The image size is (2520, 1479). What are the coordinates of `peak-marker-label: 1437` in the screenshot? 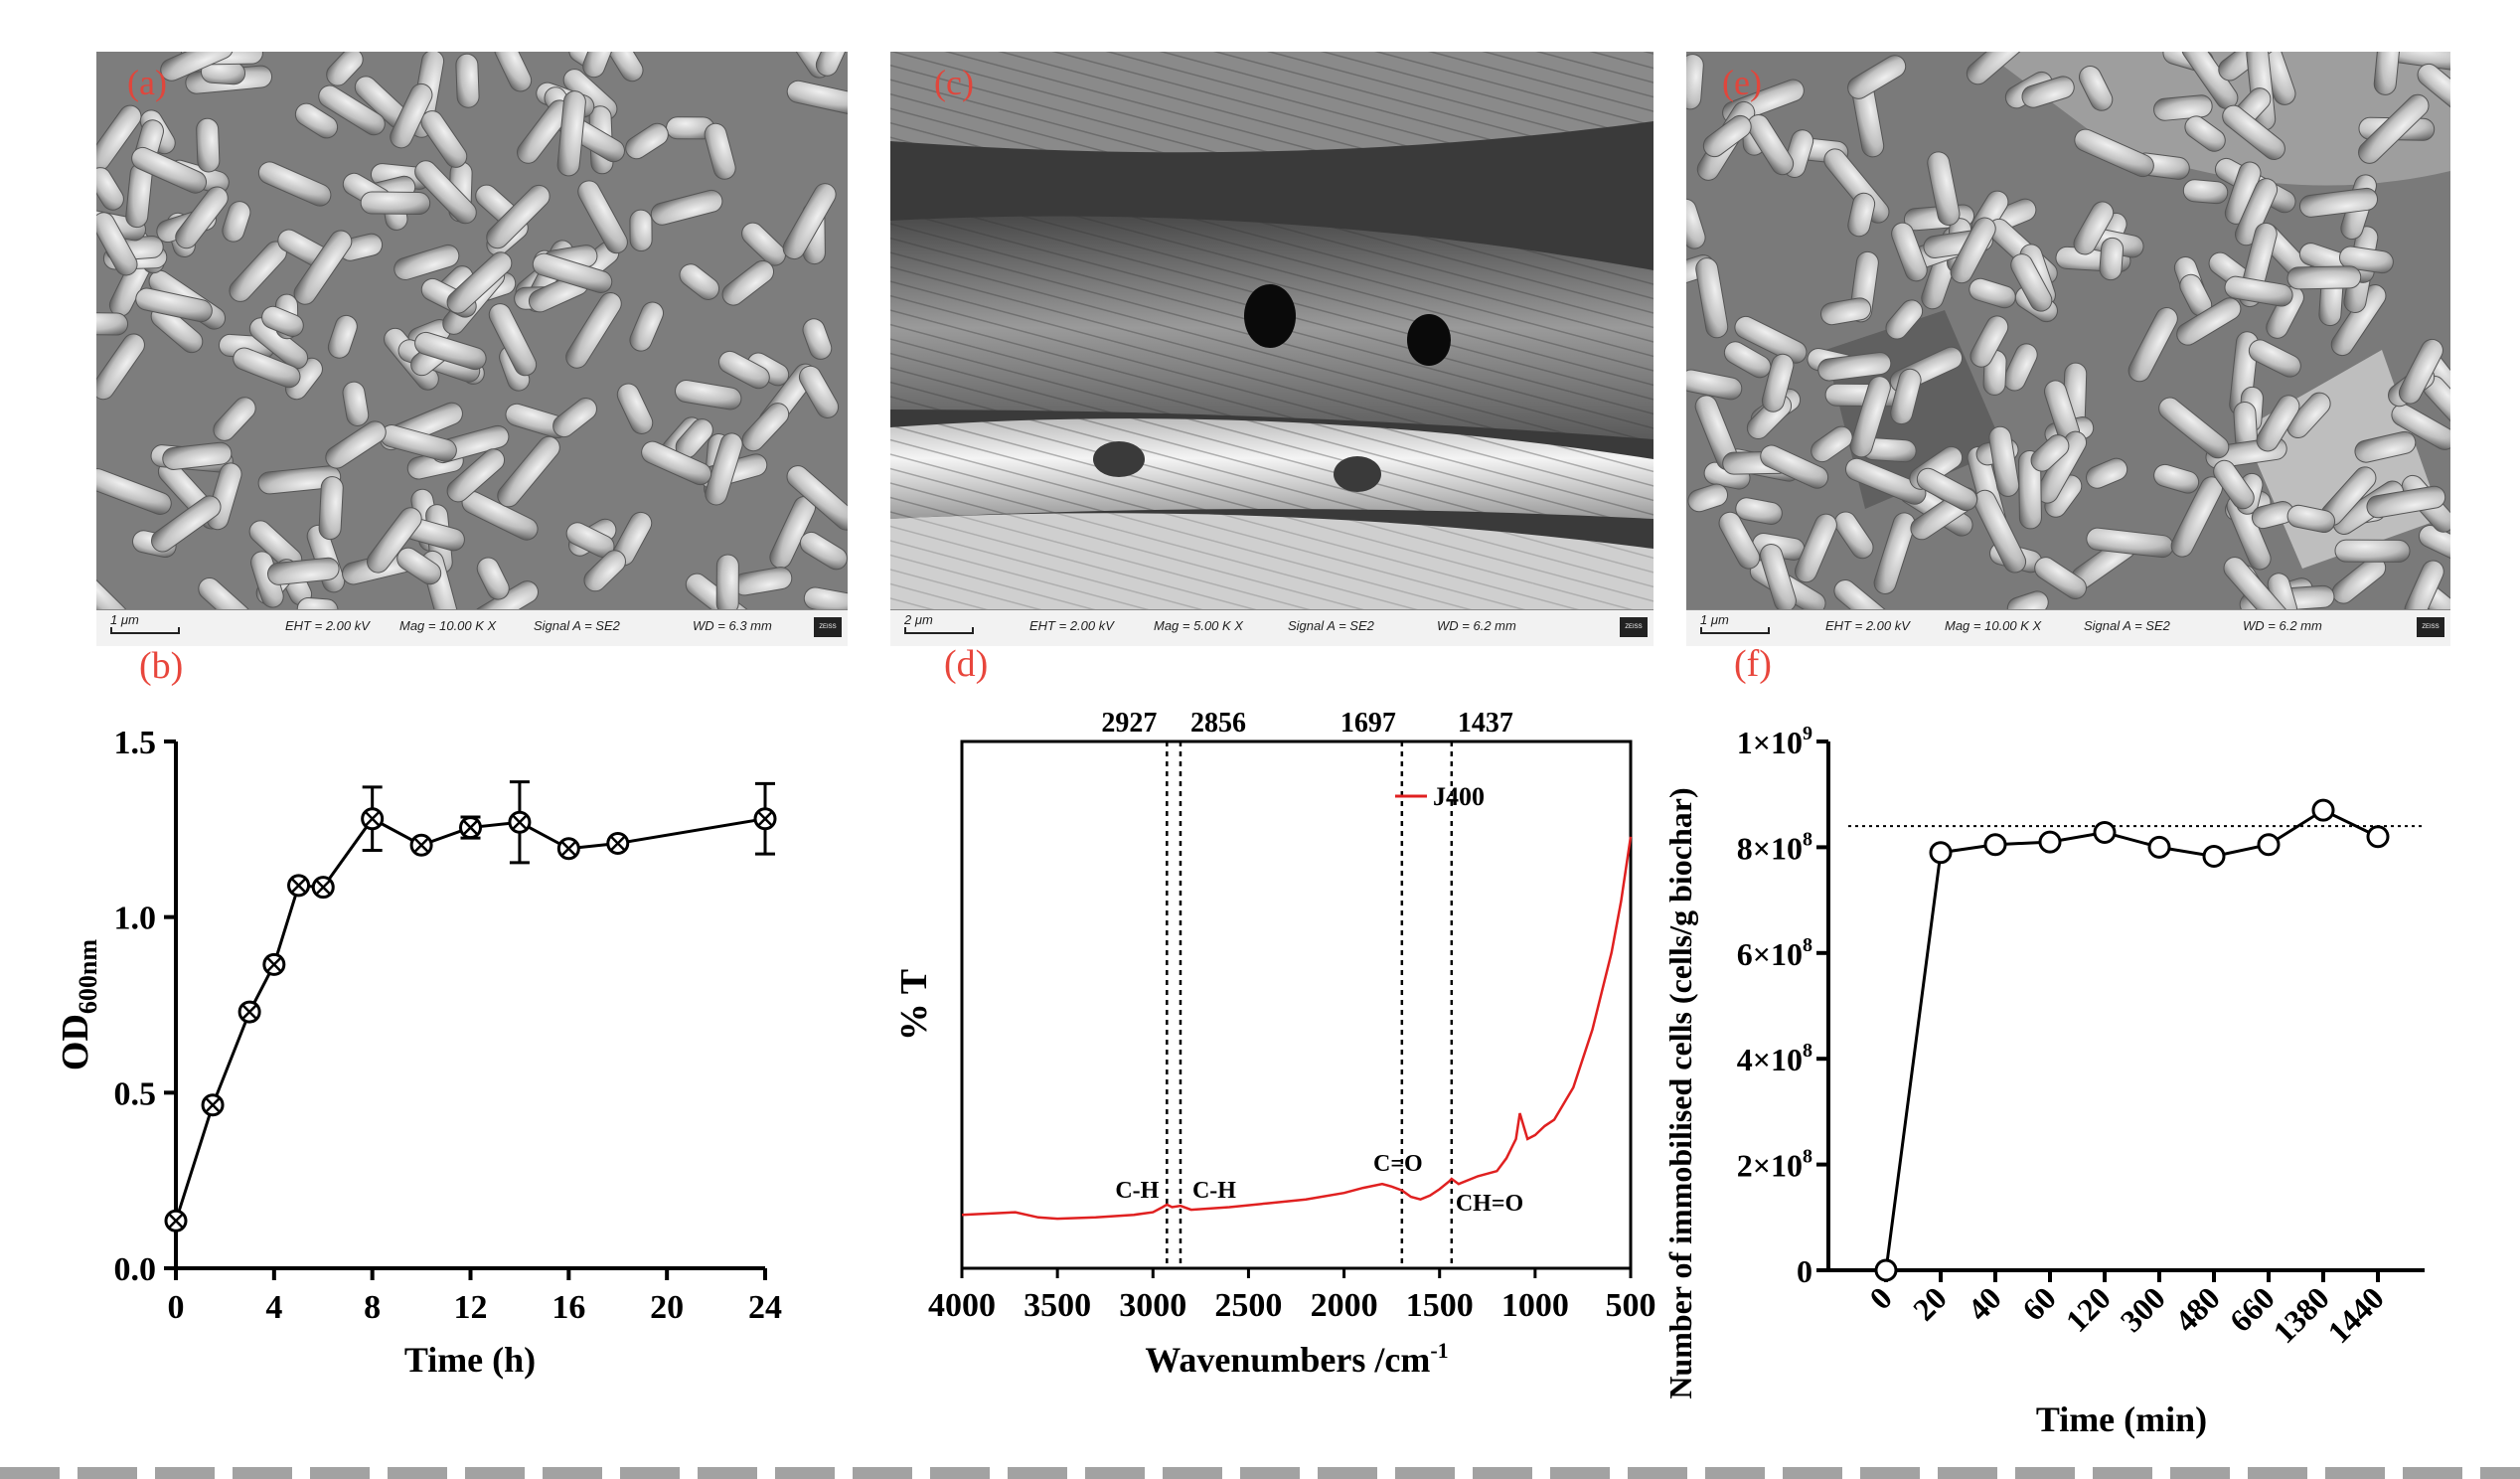 It's located at (1485, 723).